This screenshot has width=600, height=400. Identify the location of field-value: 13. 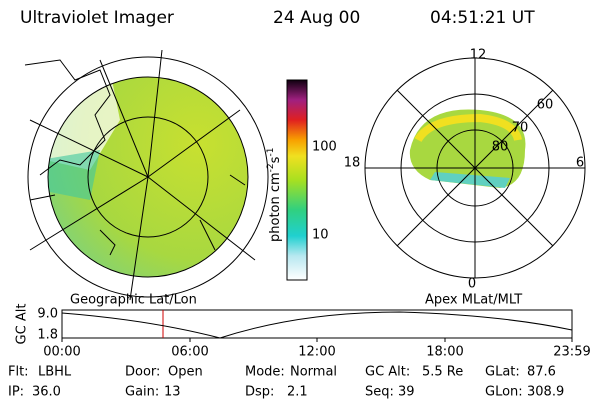
(172, 392).